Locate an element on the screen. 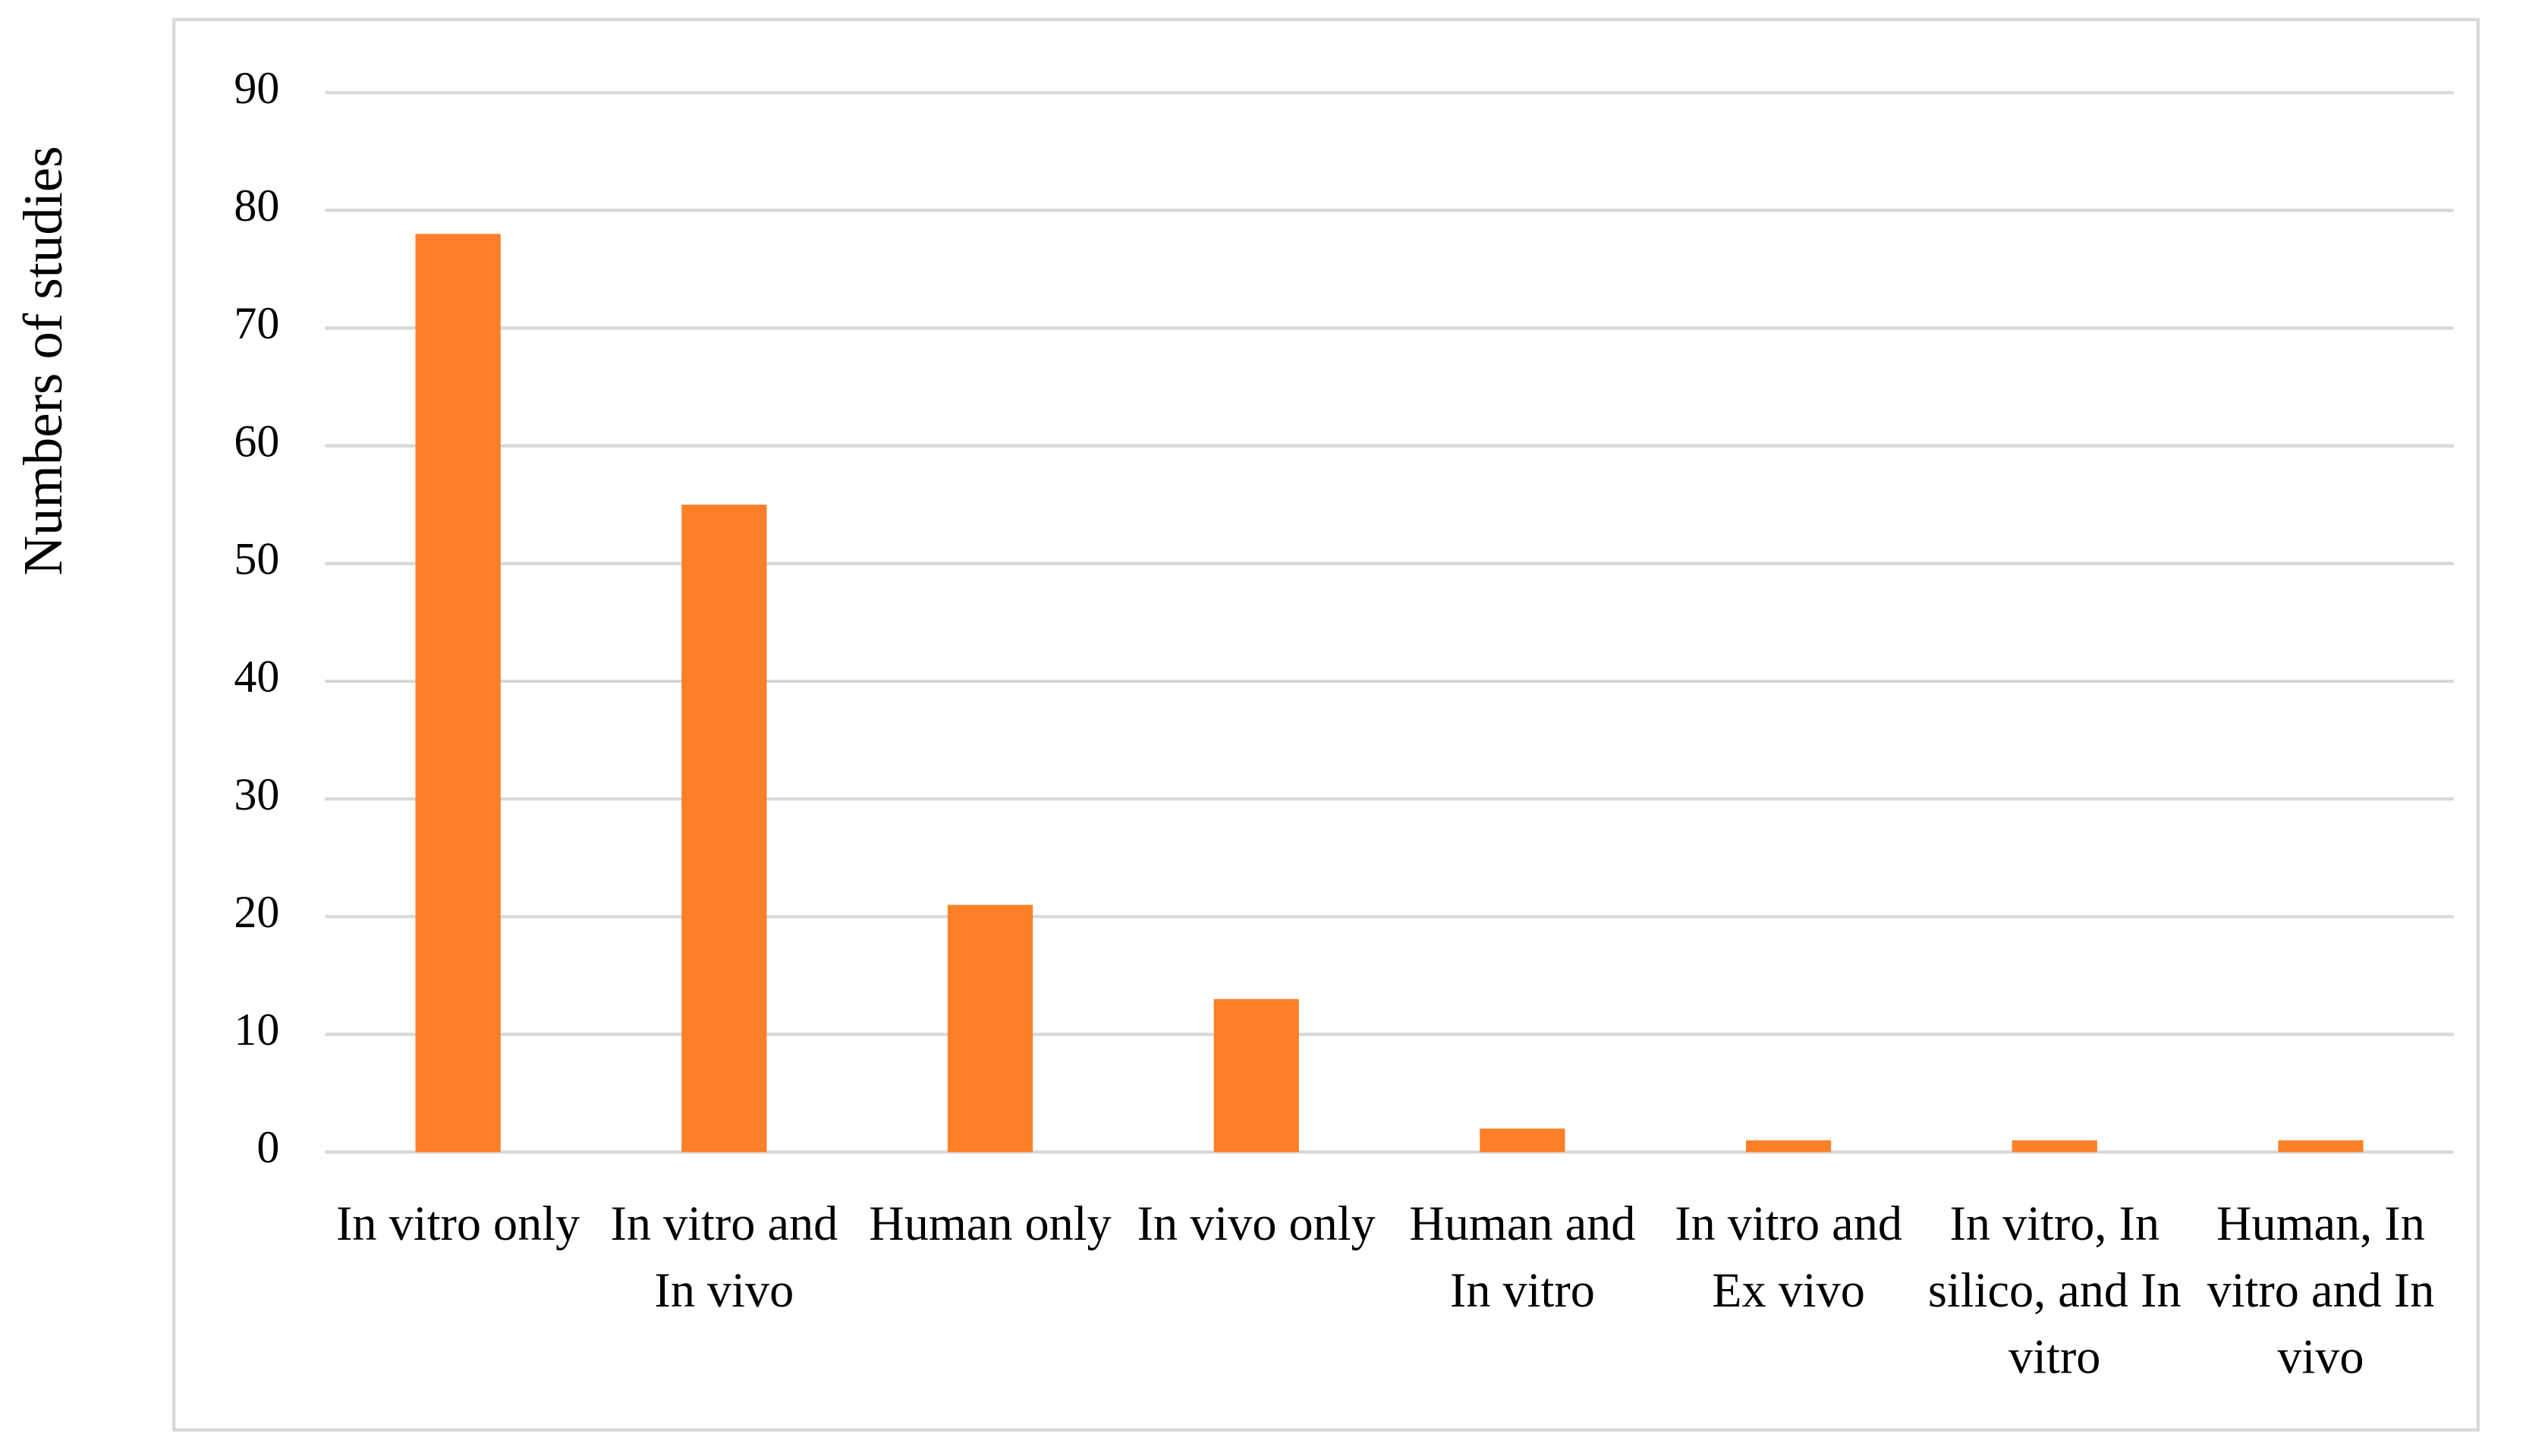 This screenshot has height=1456, width=2548. y-tick-label: 0 is located at coordinates (267, 1147).